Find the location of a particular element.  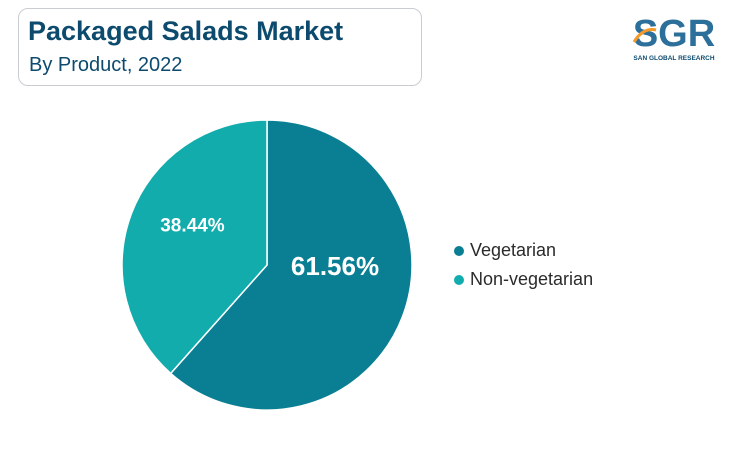

pie-slice-non-vegetarian is located at coordinates (194, 247).